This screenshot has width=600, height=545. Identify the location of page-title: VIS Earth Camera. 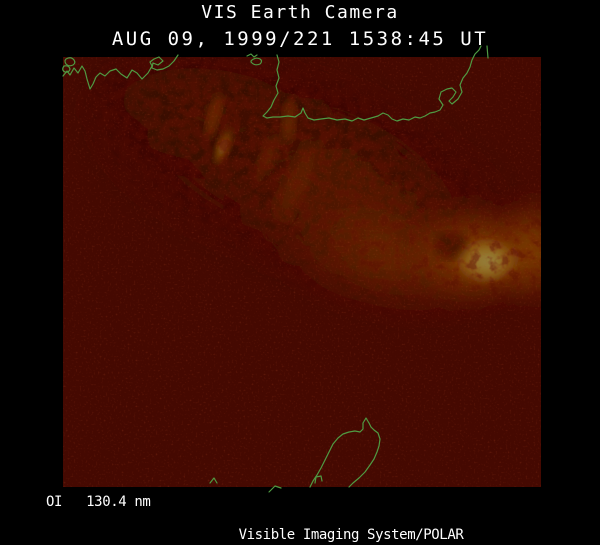
(300, 12).